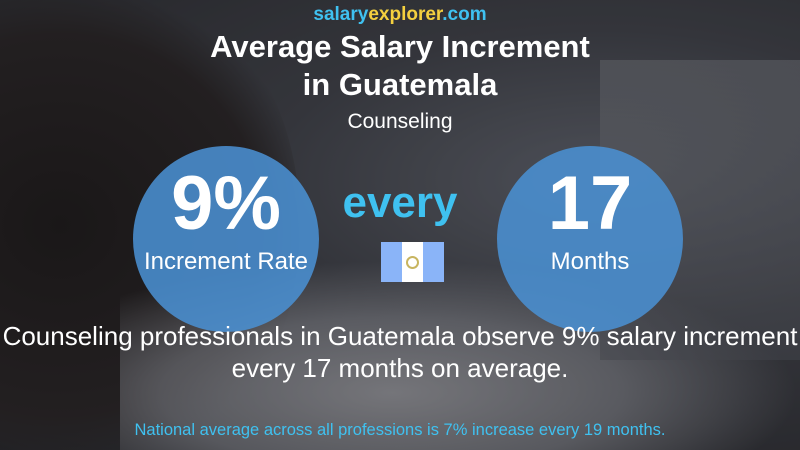 Image resolution: width=800 pixels, height=450 pixels. I want to click on rate-circle: 9% Increment Rate, so click(226, 239).